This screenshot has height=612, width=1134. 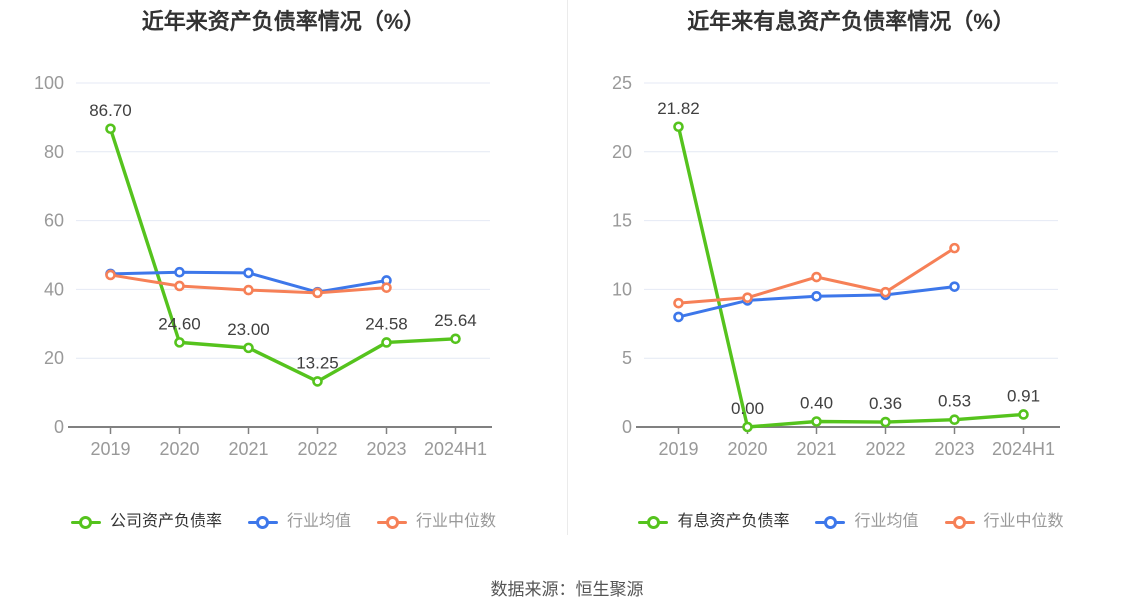 What do you see at coordinates (179, 323) in the screenshot?
I see `data-point-label: 24.60` at bounding box center [179, 323].